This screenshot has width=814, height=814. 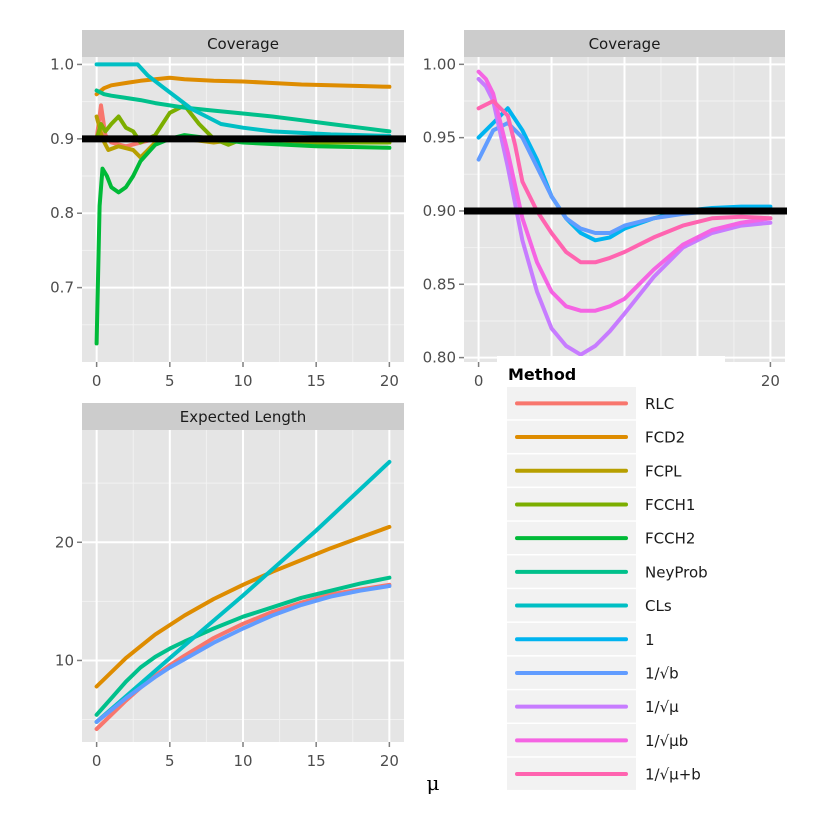 I want to click on legend-item-1-sqrtmub: 1/√μb, so click(x=597, y=740).